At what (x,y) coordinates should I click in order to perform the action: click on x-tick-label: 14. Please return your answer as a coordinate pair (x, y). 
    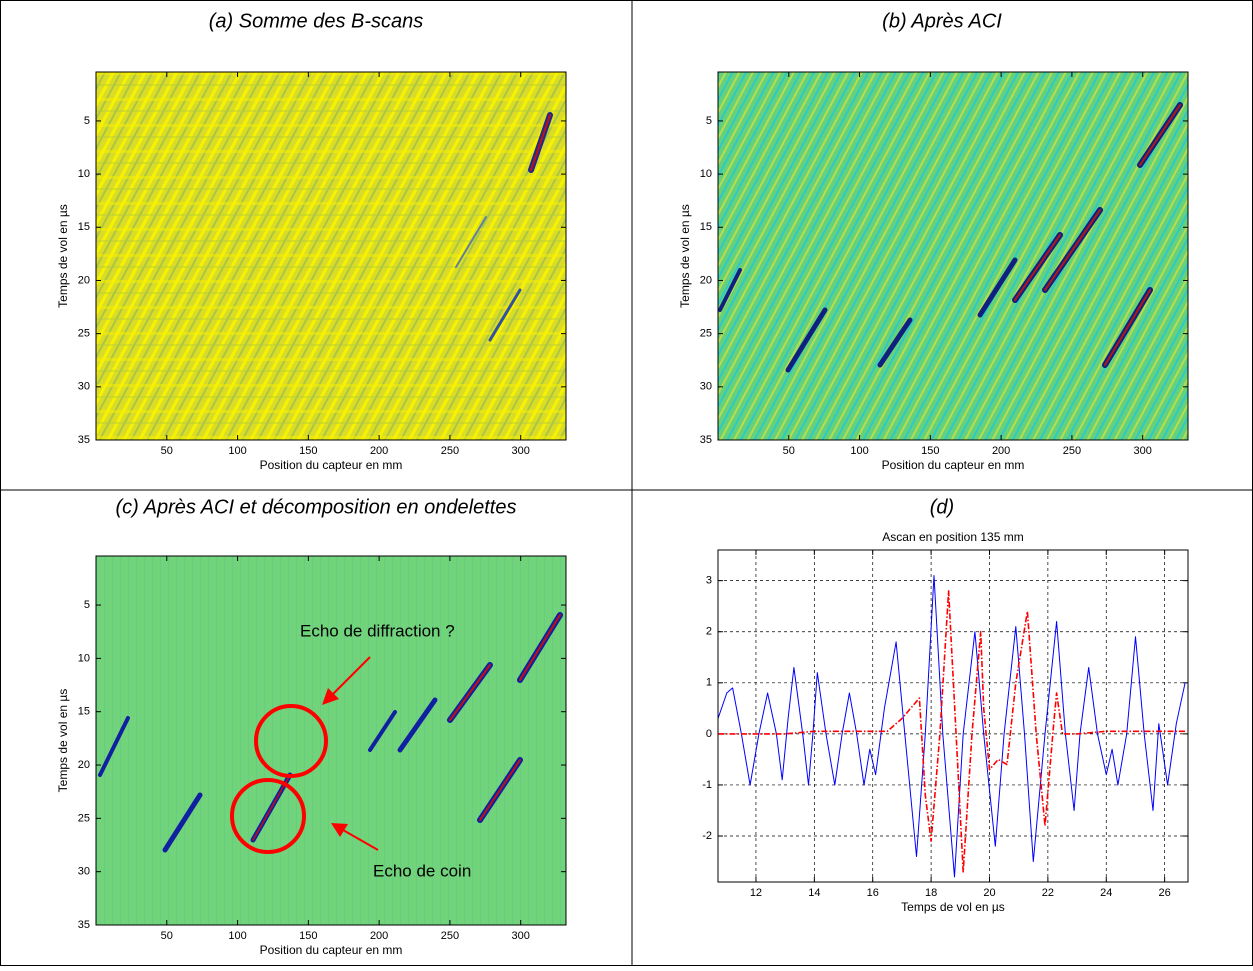
    Looking at the image, I should click on (814, 893).